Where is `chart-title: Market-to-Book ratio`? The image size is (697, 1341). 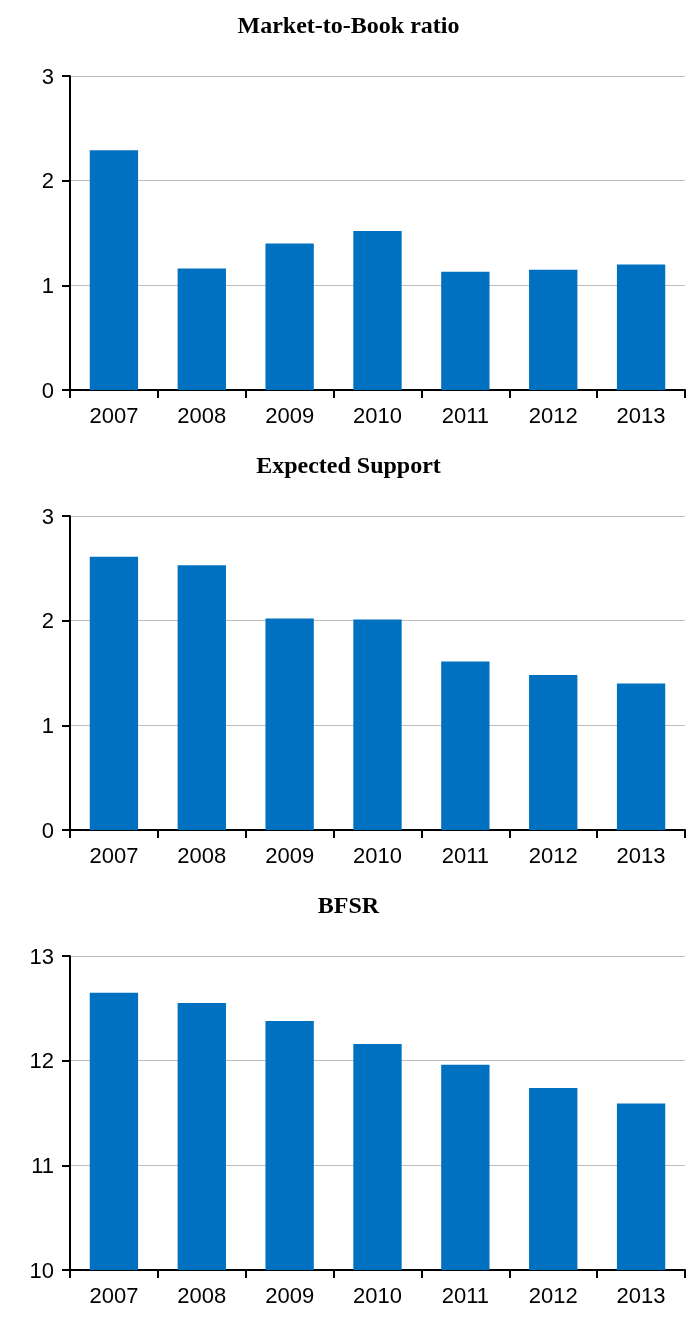
chart-title: Market-to-Book ratio is located at coordinates (348, 25).